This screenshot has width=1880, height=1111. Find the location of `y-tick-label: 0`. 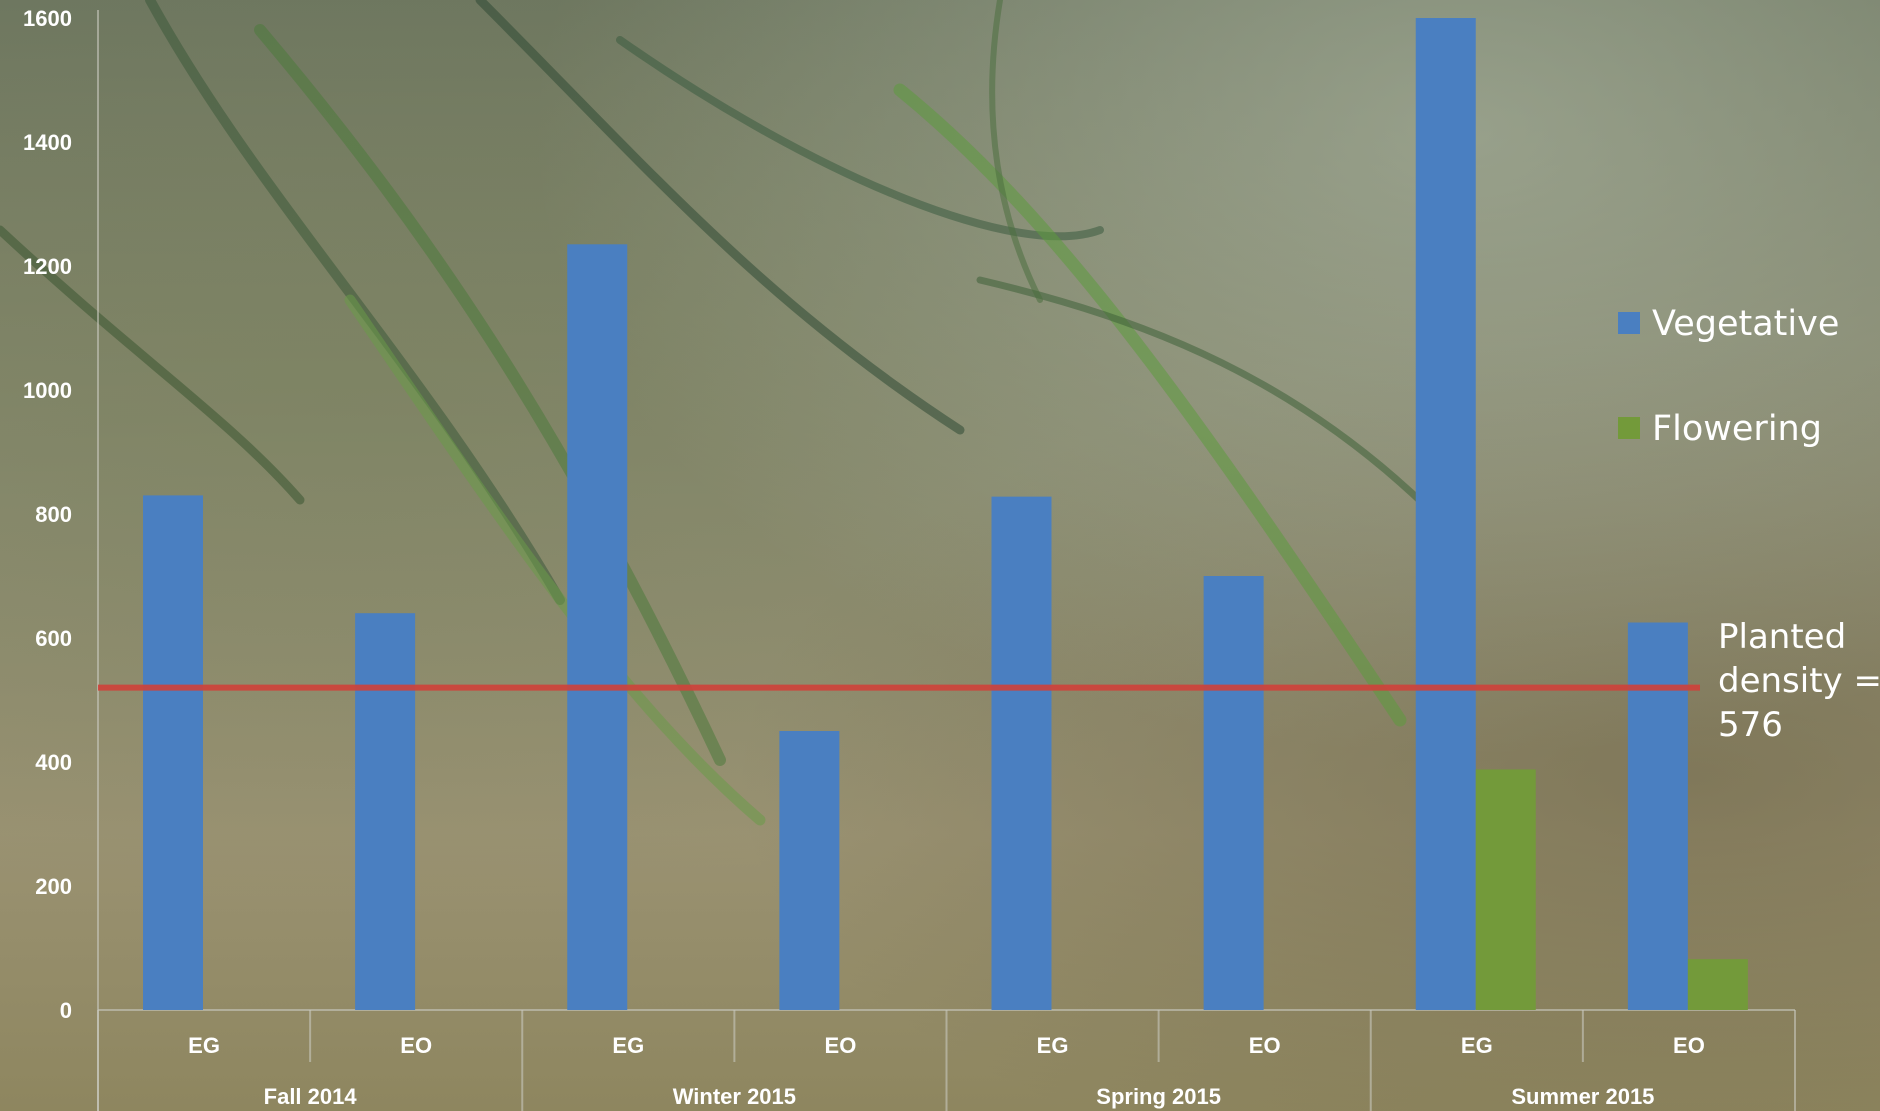

y-tick-label: 0 is located at coordinates (66, 1010).